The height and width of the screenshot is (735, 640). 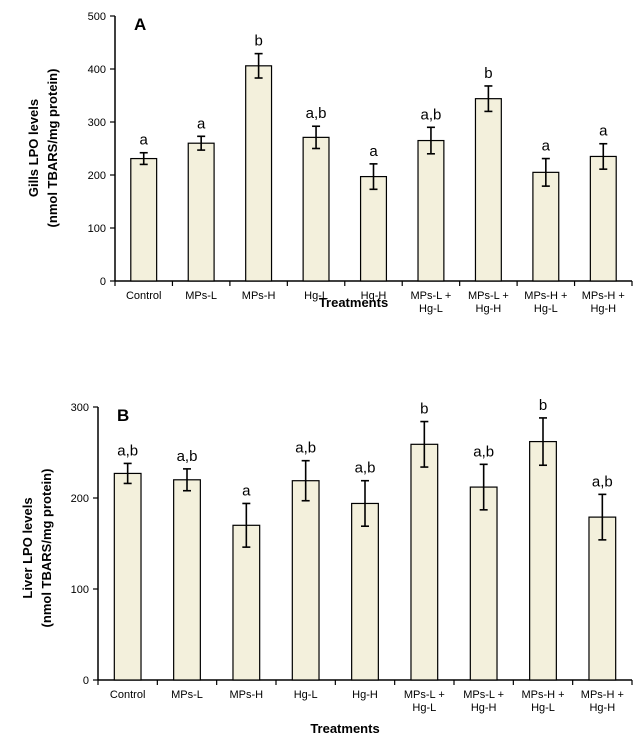 I want to click on y-tick-label: 400, so click(x=97, y=70).